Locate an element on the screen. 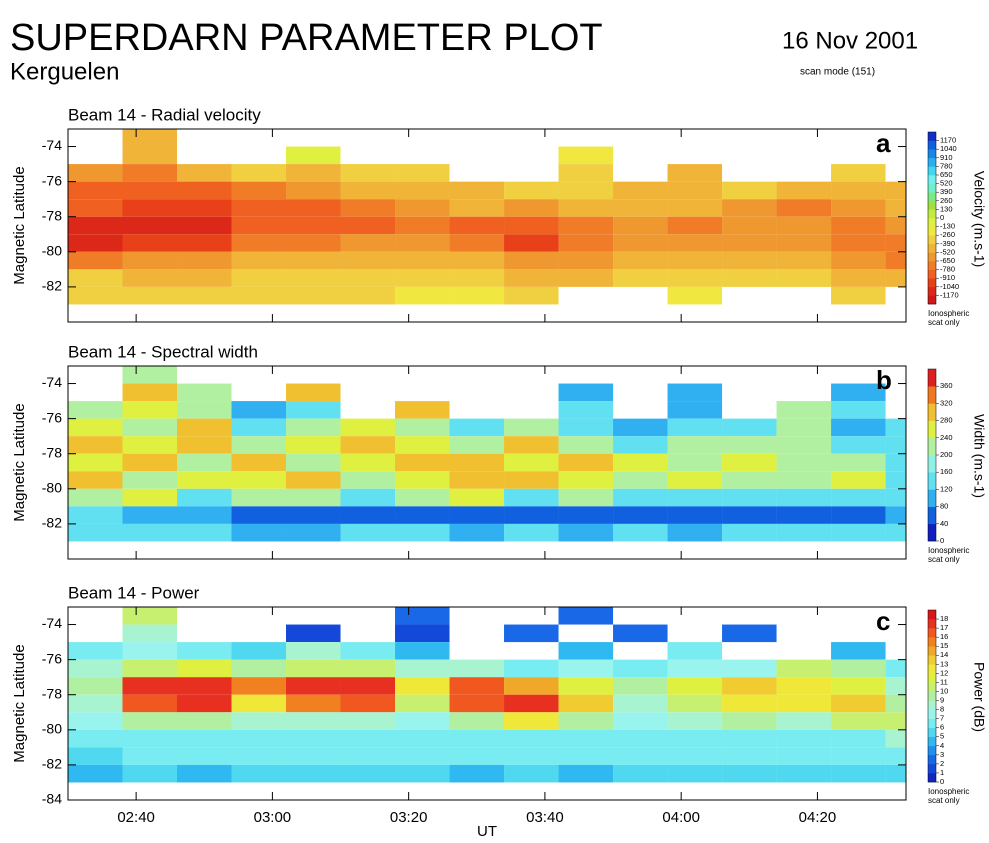  colorbar-tick-label: 1 is located at coordinates (942, 772).